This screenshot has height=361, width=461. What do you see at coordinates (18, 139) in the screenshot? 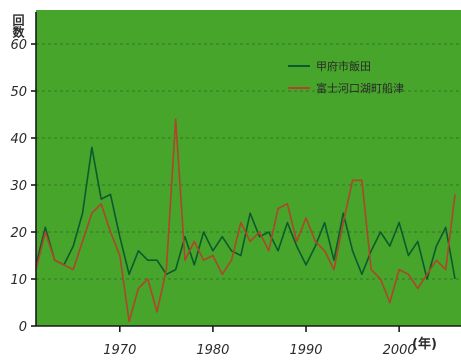
I see `y-tick-label: 40` at bounding box center [18, 139].